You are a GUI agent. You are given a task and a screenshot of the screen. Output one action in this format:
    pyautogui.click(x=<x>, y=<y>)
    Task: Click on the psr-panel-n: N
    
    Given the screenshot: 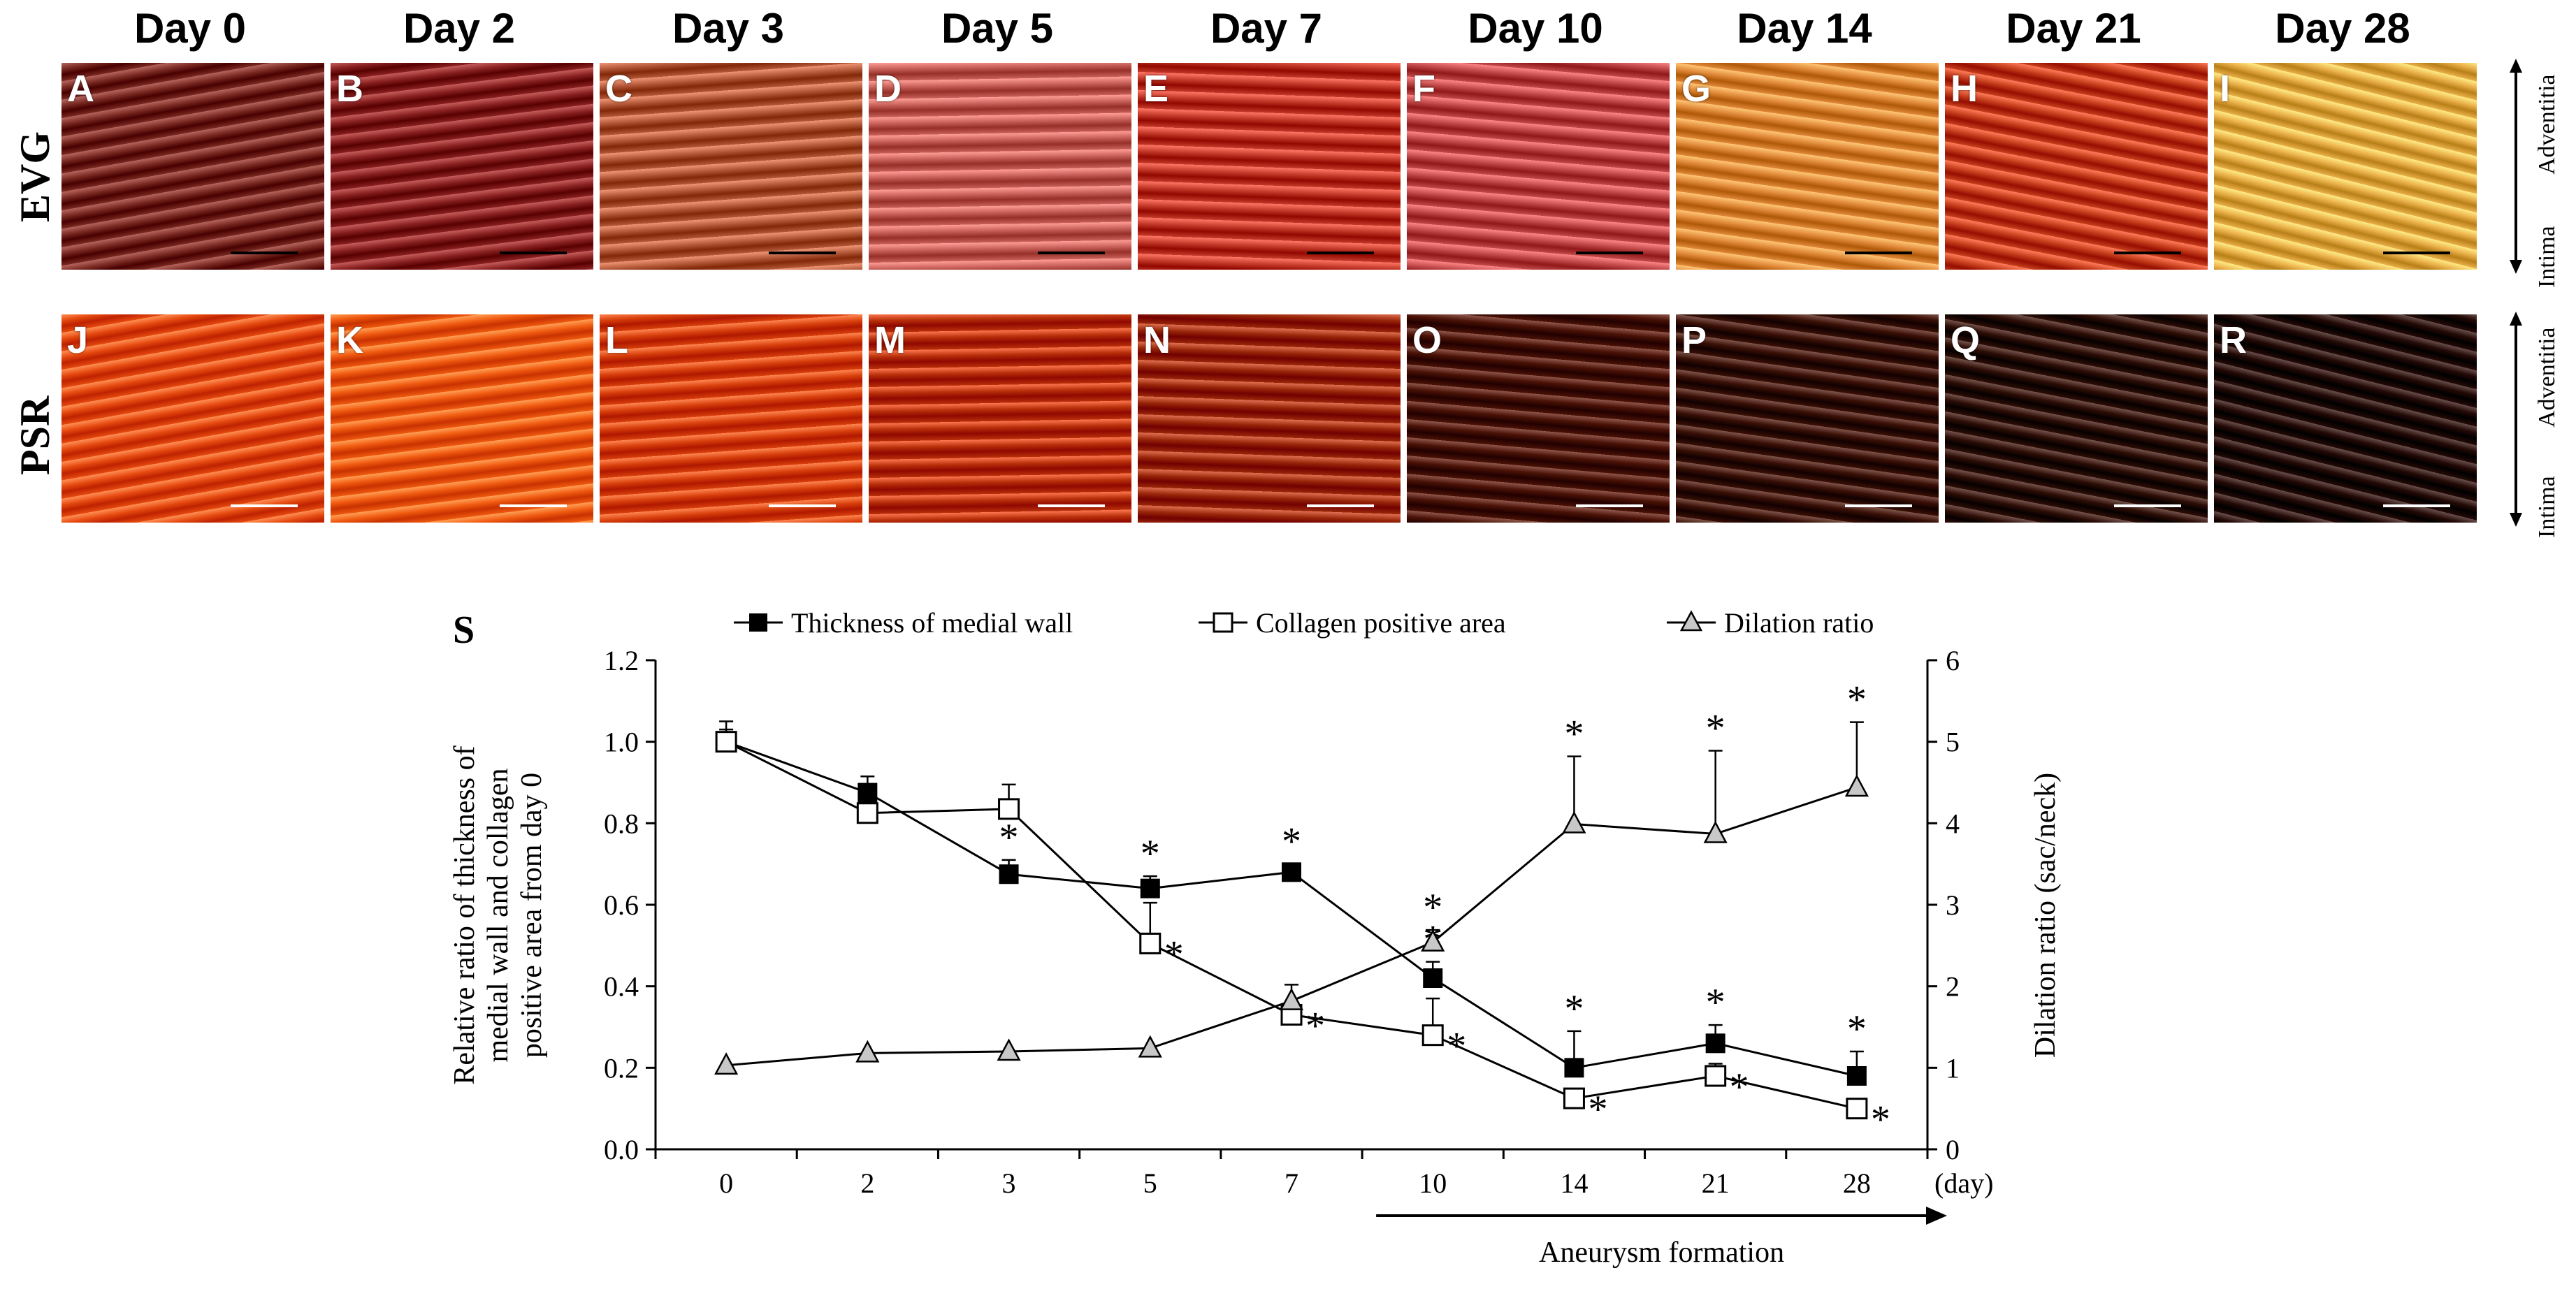 What is the action you would take?
    pyautogui.click(x=1269, y=418)
    